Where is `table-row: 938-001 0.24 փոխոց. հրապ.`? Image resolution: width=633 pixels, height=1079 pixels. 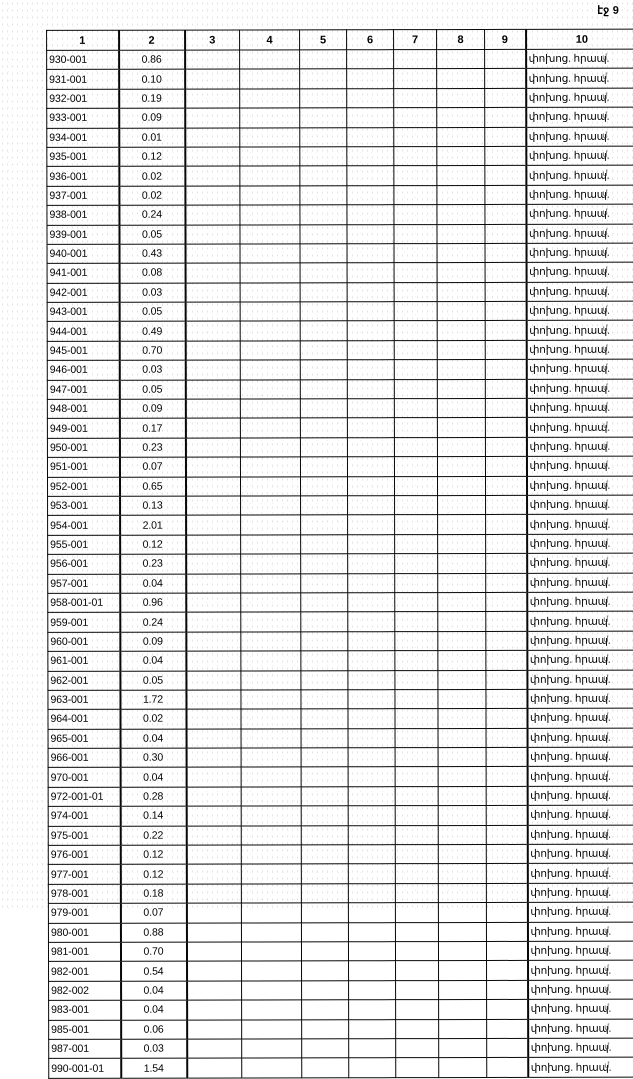 table-row: 938-001 0.24 փոխոց. հրապ. is located at coordinates (339, 214).